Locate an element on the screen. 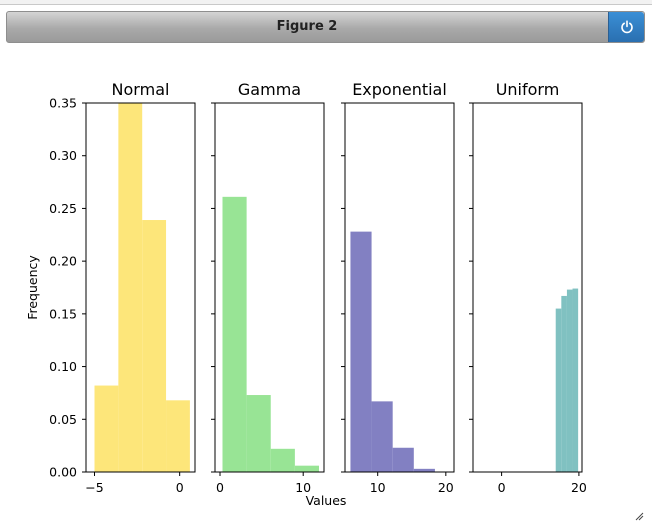 This screenshot has height=525, width=652. y-tick-label: 0.25 is located at coordinates (63, 208).